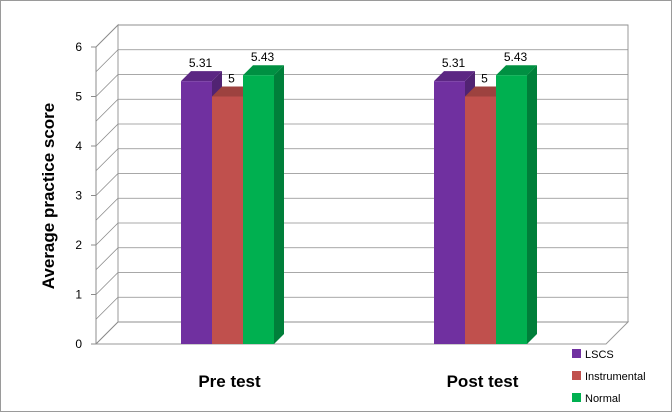  I want to click on y-tick-label: 3, so click(78, 196).